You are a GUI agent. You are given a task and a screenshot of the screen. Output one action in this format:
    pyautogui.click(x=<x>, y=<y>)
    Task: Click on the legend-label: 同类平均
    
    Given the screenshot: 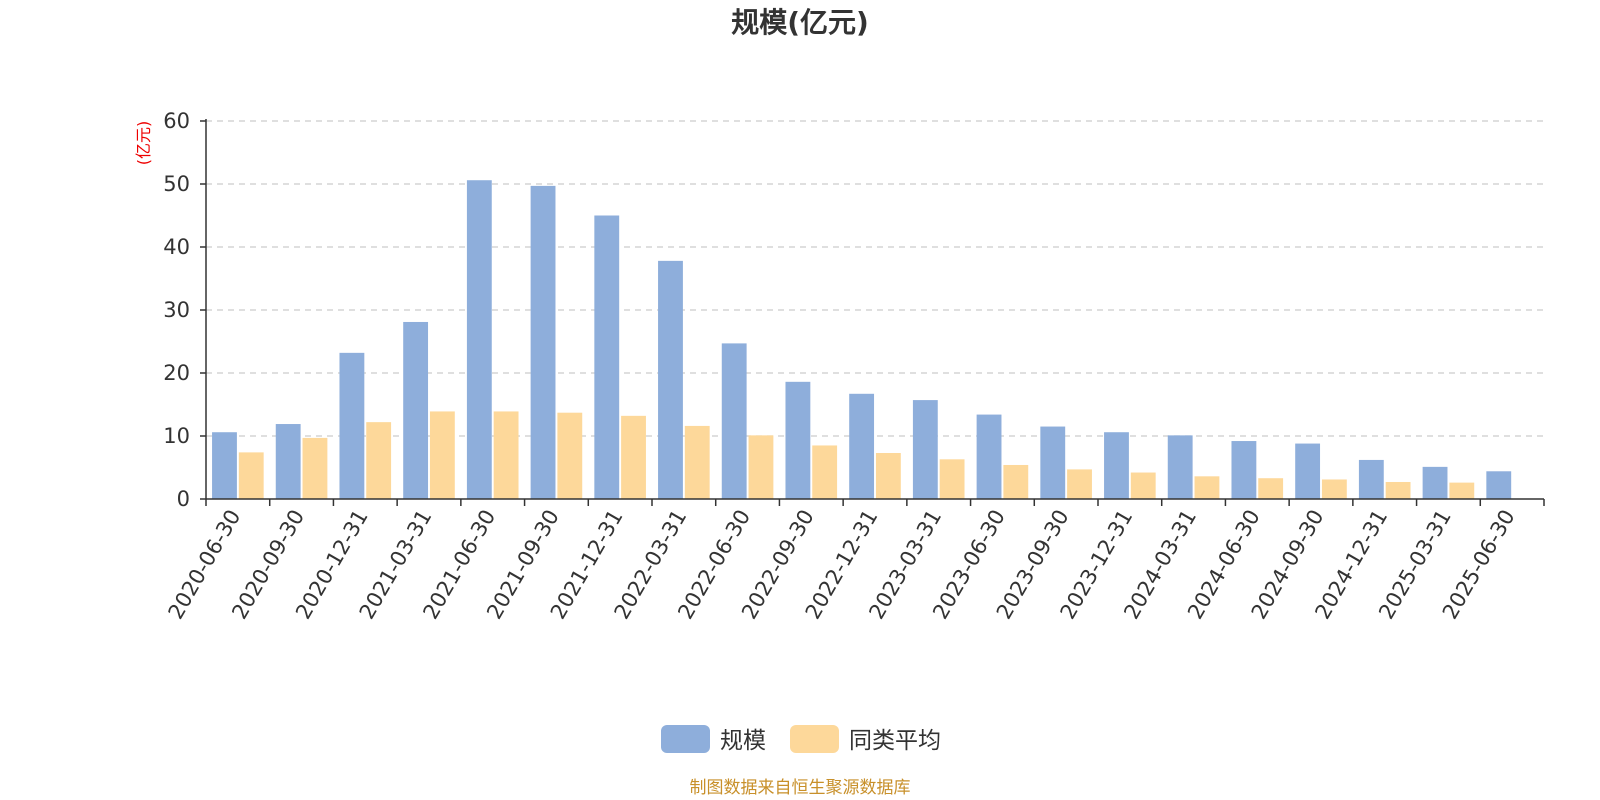 What is the action you would take?
    pyautogui.click(x=895, y=741)
    